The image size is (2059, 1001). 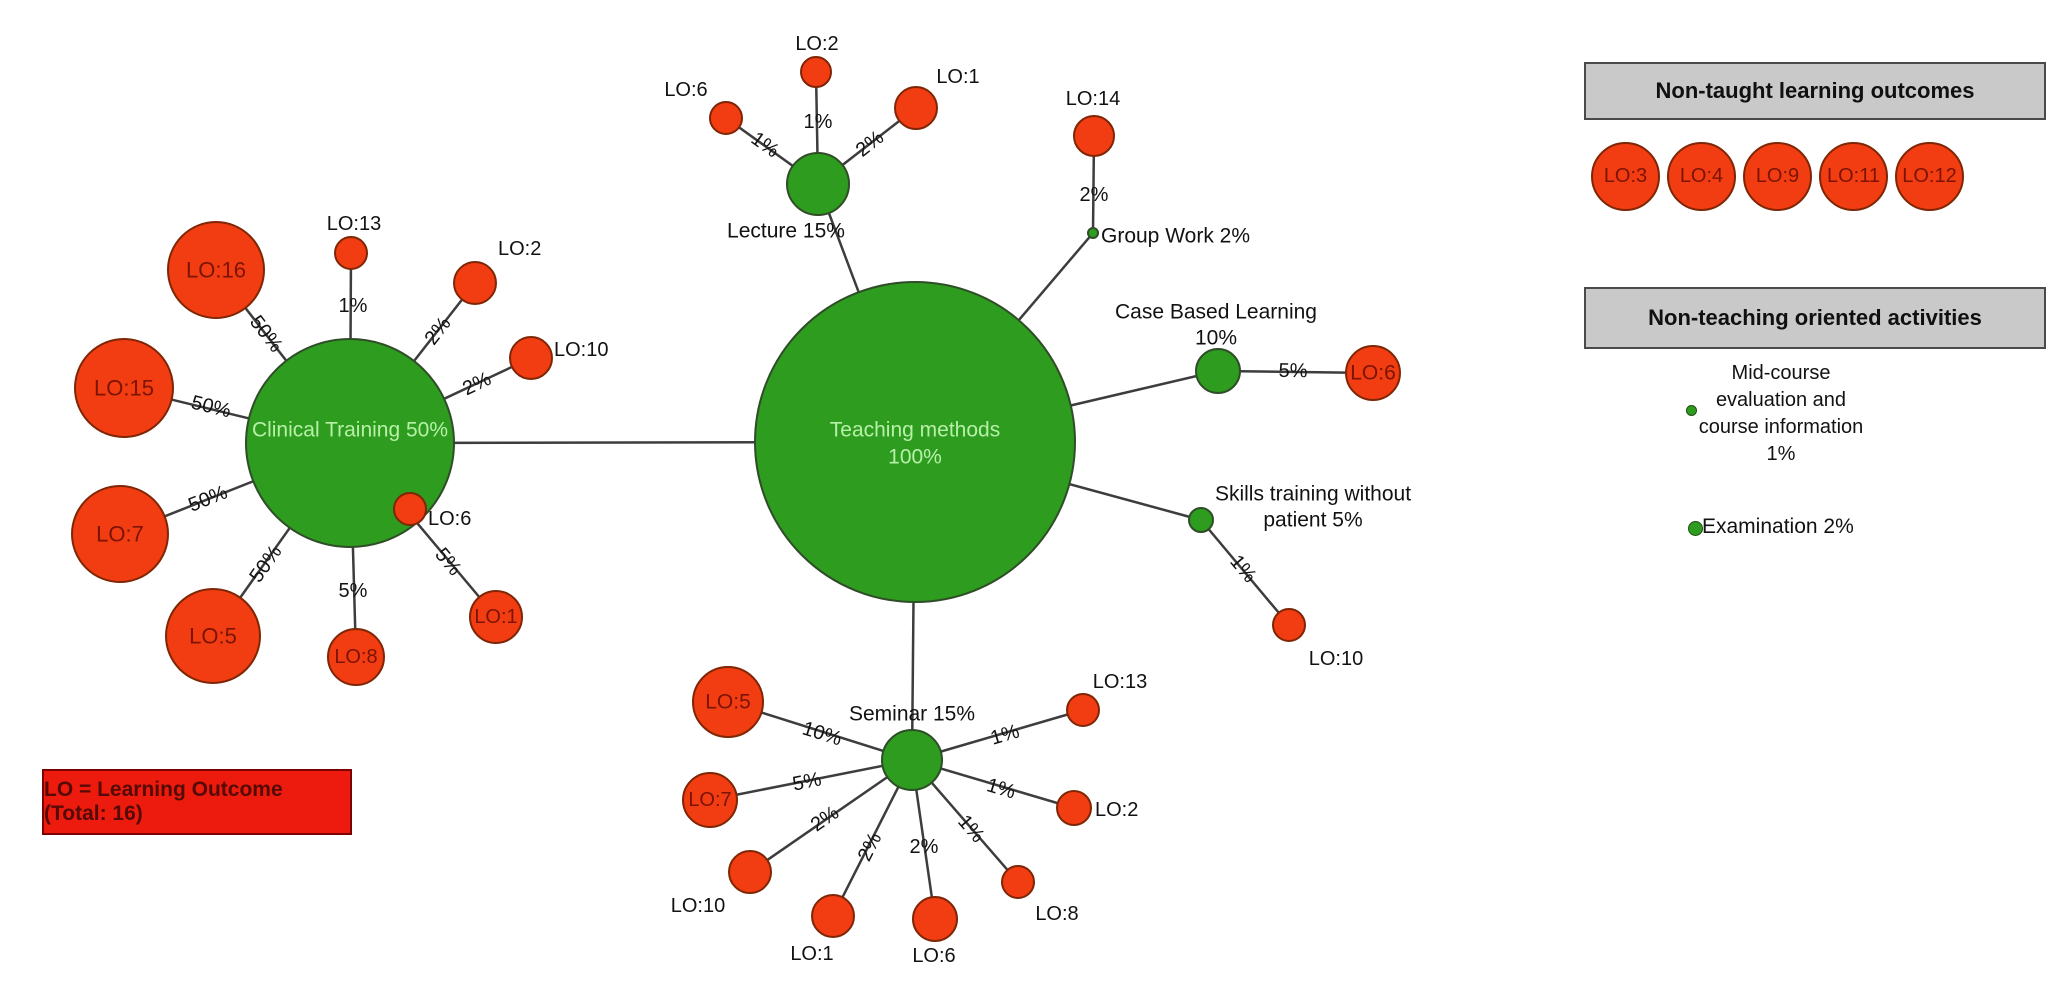 What do you see at coordinates (475, 283) in the screenshot?
I see `node-clinical-lo2` at bounding box center [475, 283].